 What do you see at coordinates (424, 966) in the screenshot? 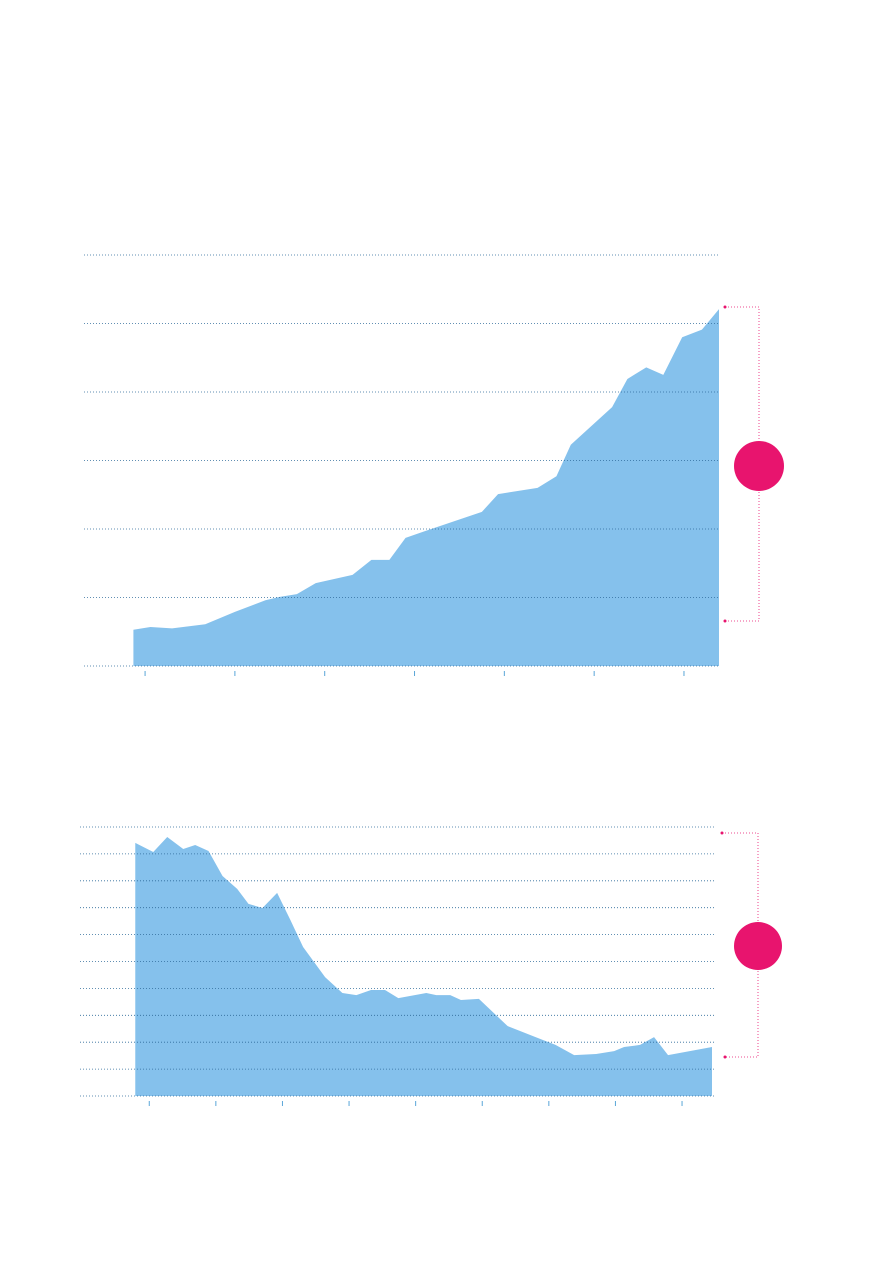
I see `area` at bounding box center [424, 966].